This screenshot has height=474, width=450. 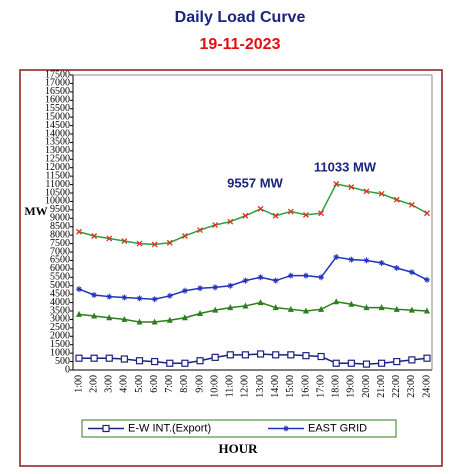 I want to click on y-tick-label: 10000, so click(x=57, y=201).